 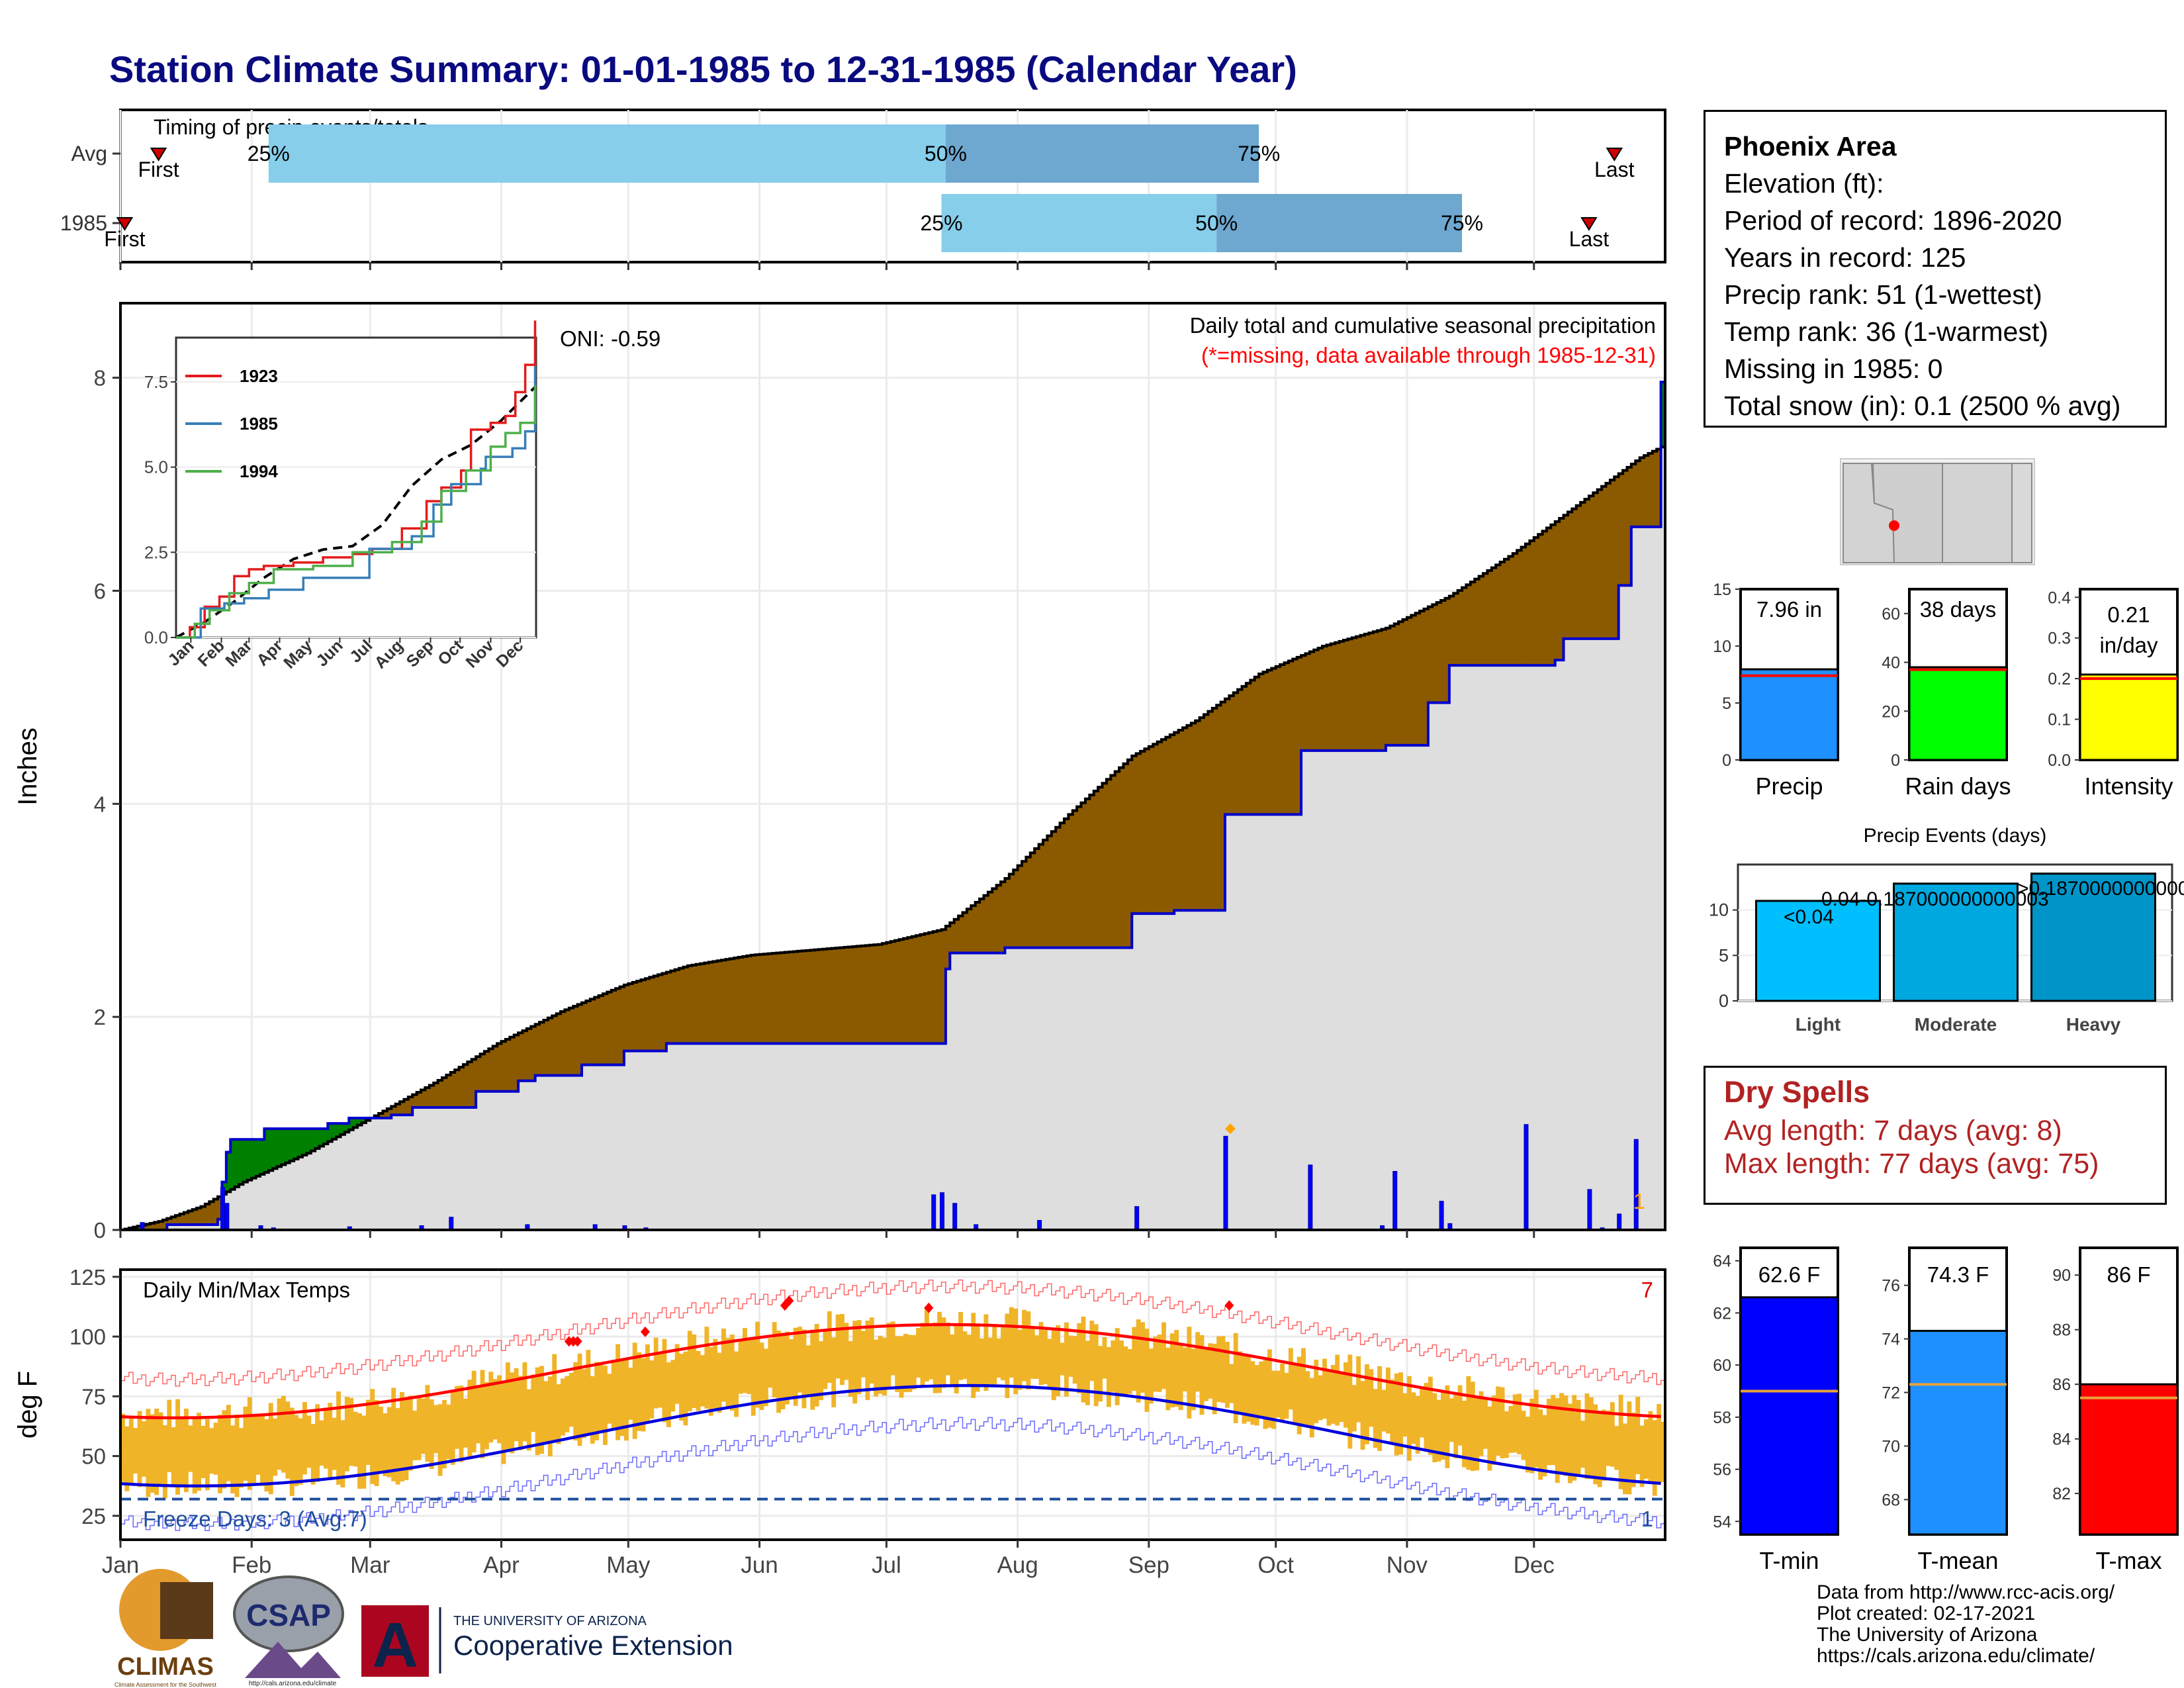 I want to click on gauge-label: Precip, so click(x=1789, y=786).